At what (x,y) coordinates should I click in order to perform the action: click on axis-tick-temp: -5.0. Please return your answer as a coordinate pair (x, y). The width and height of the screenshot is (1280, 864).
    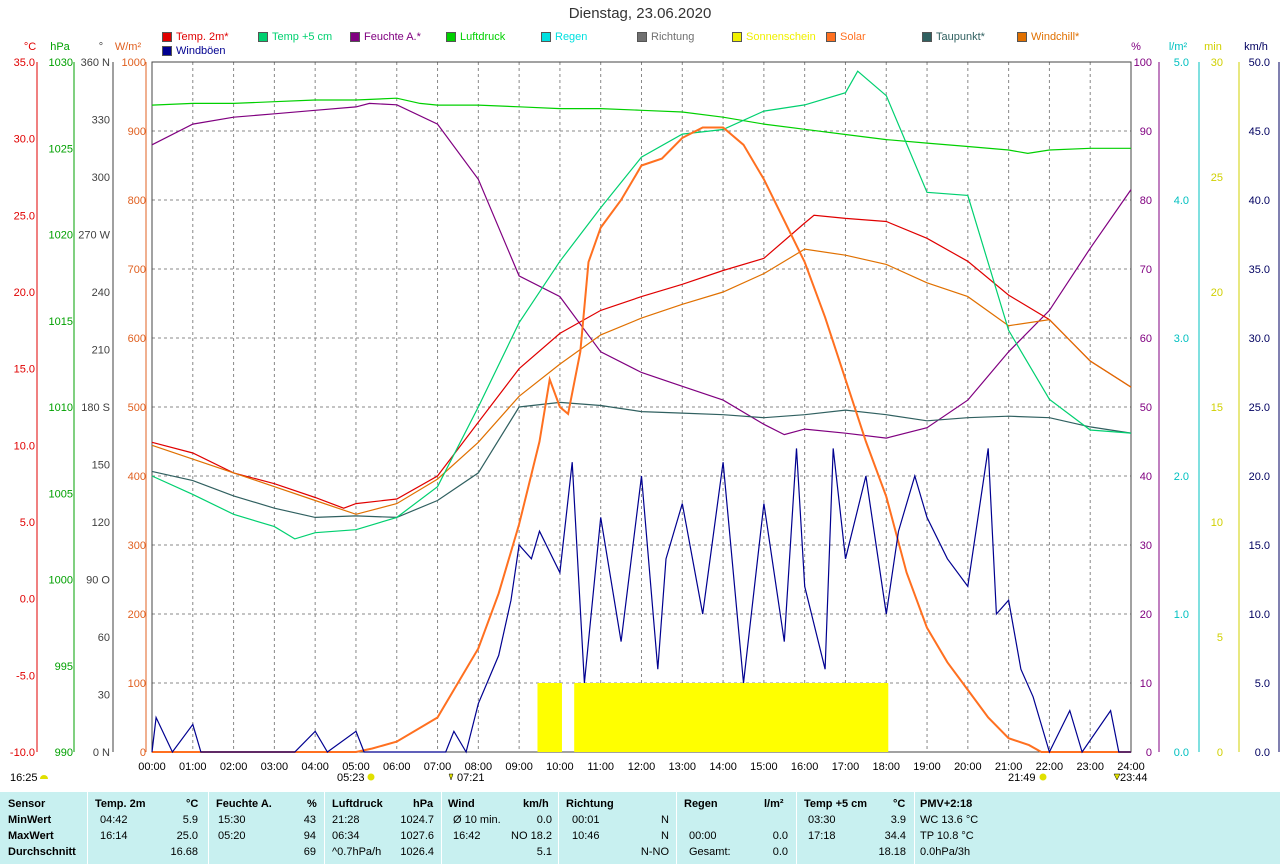
    Looking at the image, I should click on (25, 676).